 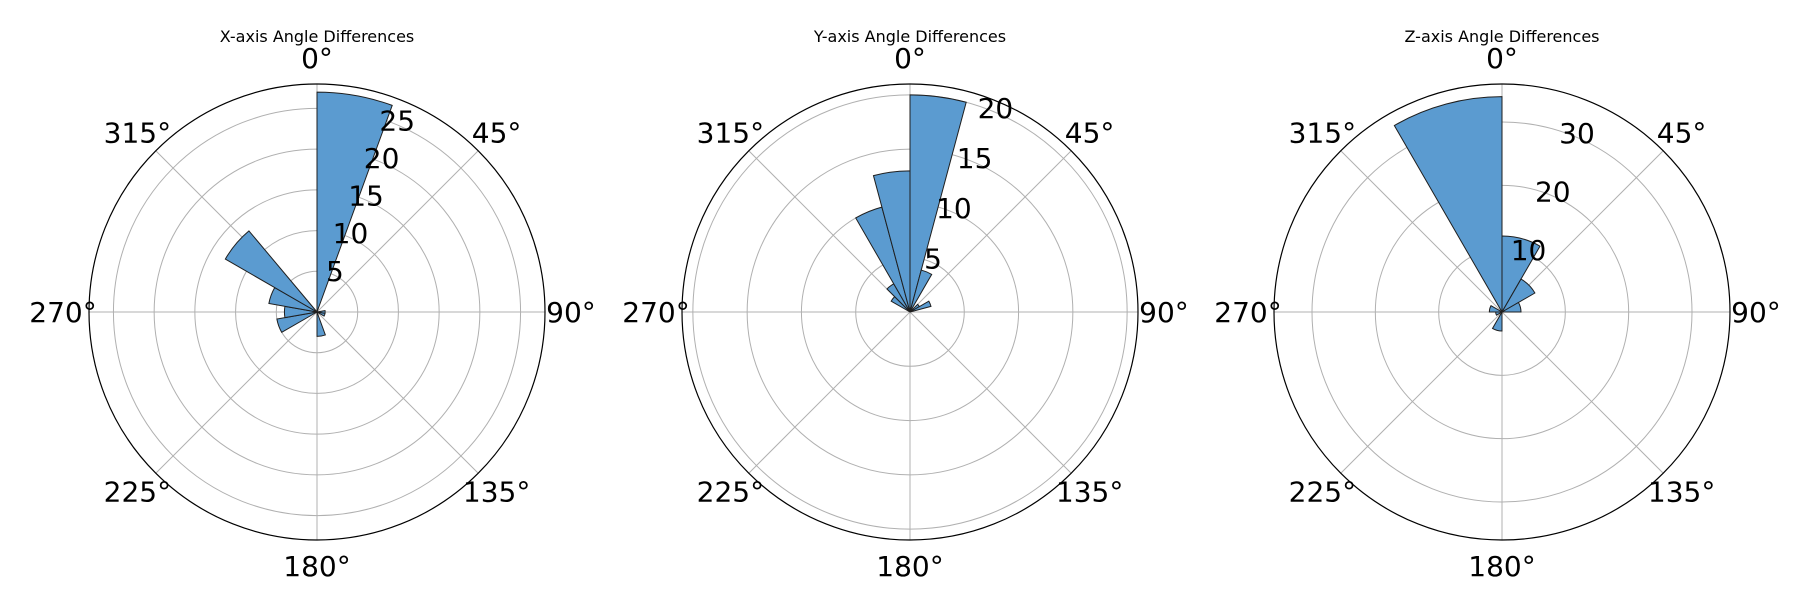 I want to click on radial-tick-label: 25, so click(x=397, y=120).